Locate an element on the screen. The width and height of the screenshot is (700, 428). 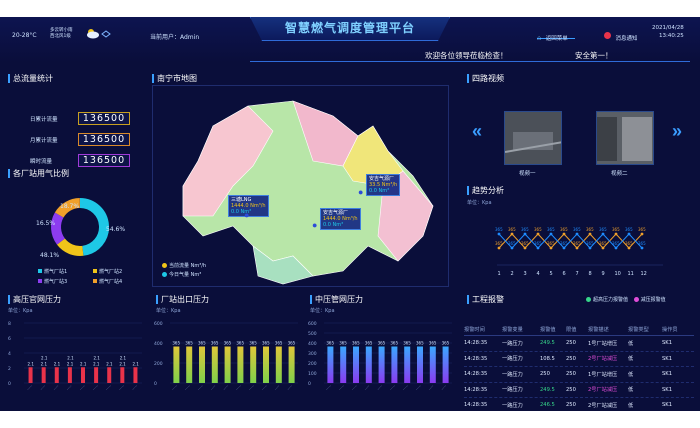
video-label-1: 视频一 is located at coordinates (527, 174).